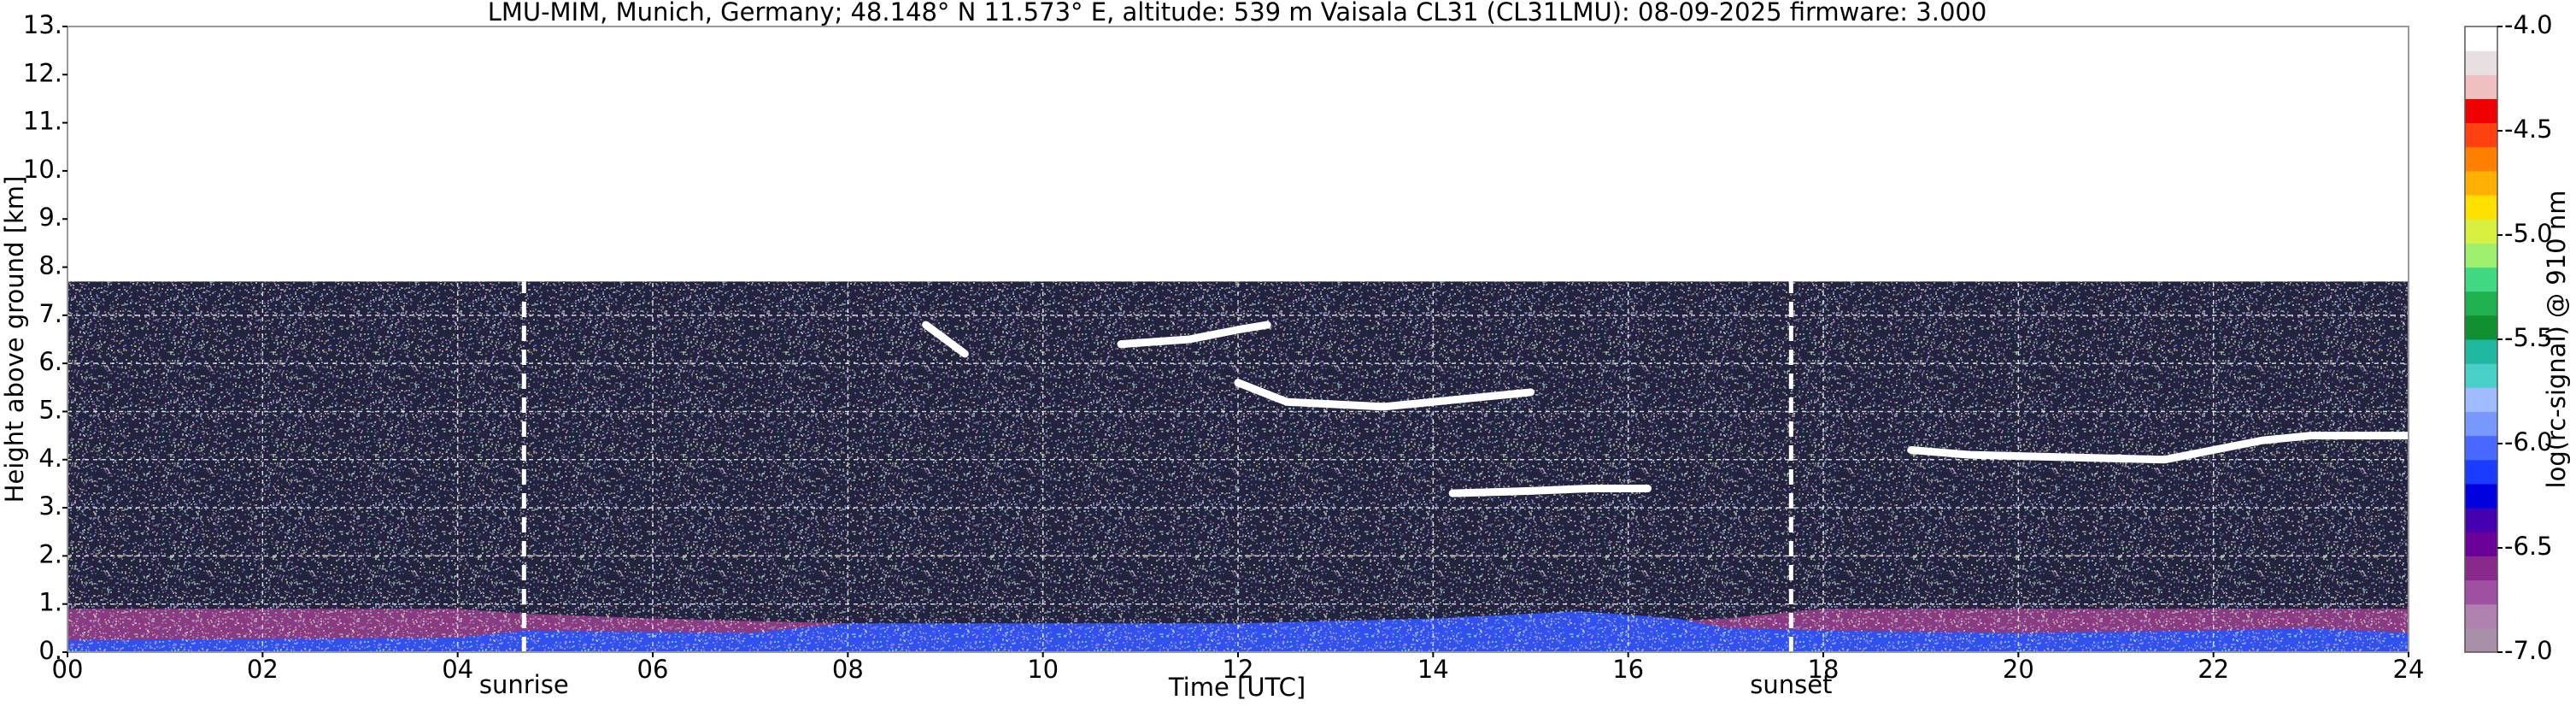 The width and height of the screenshot is (2576, 706). Describe the element at coordinates (42, 169) in the screenshot. I see `y-tick-label: 10.` at that location.